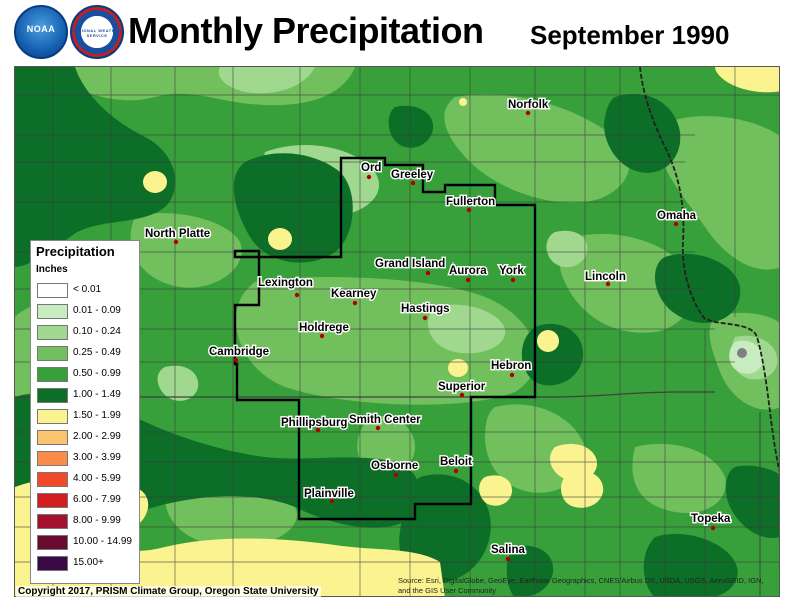 This screenshot has height=612, width=792. I want to click on city-label: Aurora, so click(468, 271).